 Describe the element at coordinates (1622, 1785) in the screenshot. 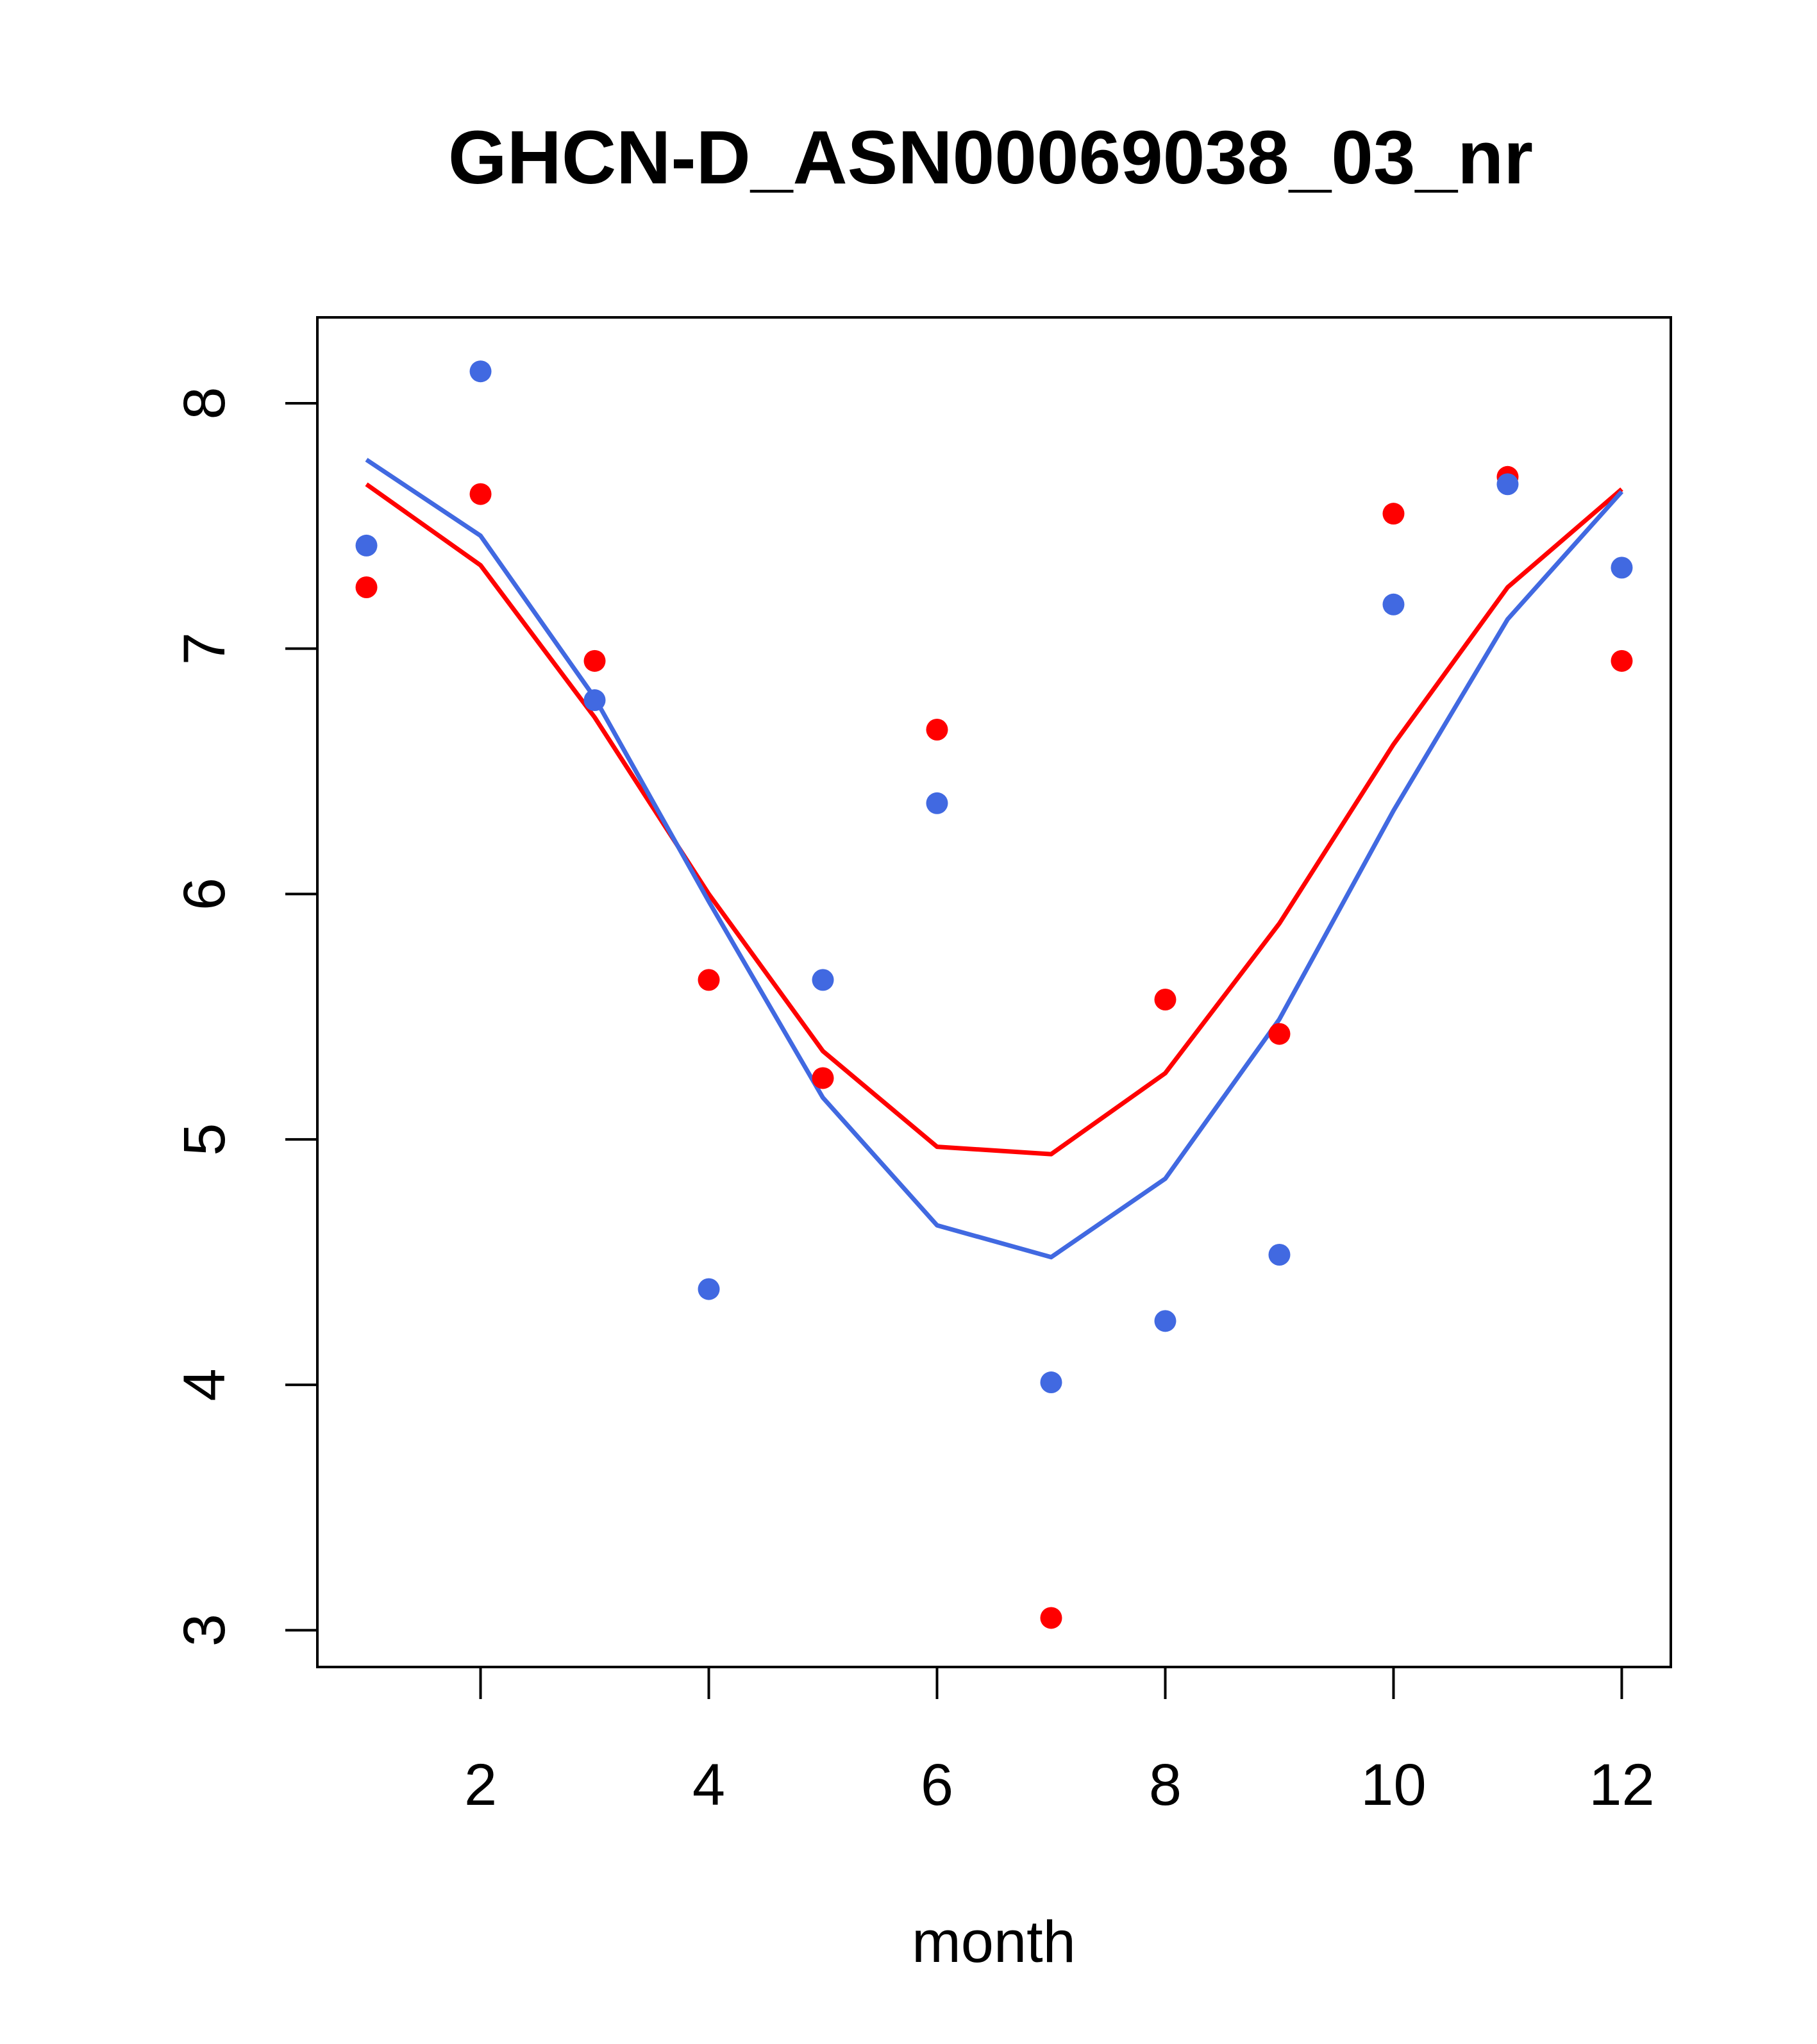

I see `x-tick-label: 12` at that location.